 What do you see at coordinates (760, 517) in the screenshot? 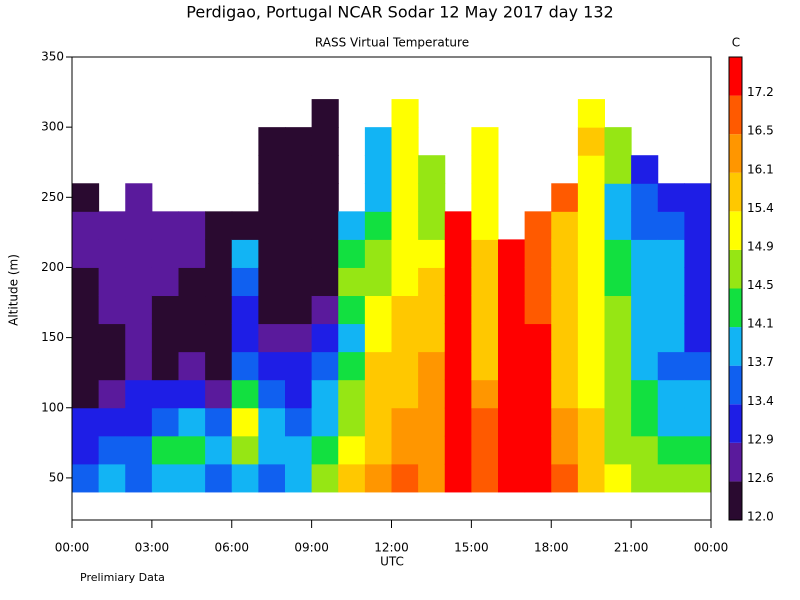
I see `colorbar-tick-label: 12.0` at bounding box center [760, 517].